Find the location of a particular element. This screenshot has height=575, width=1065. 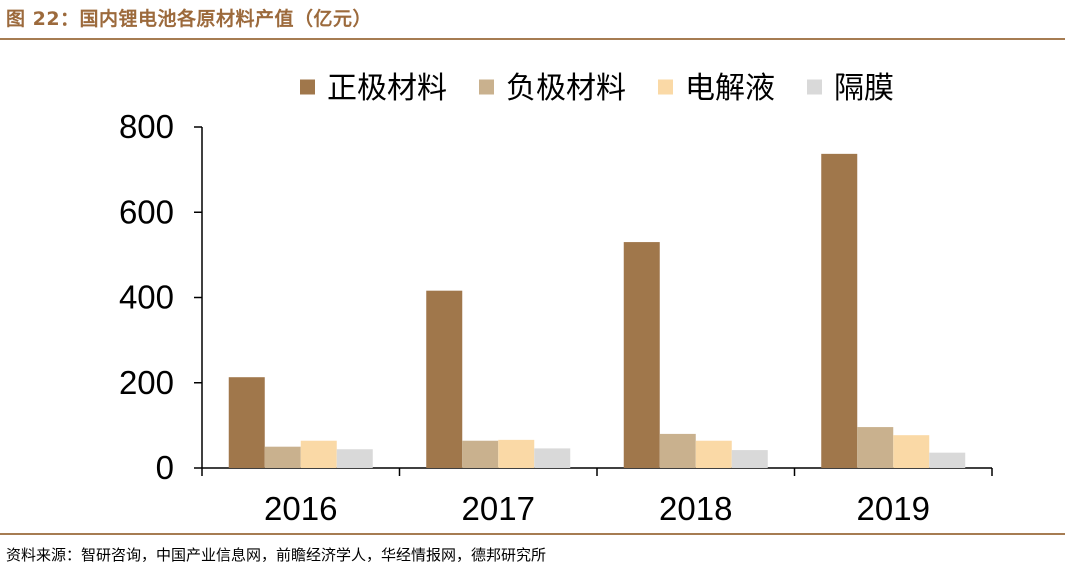

legend-item: 正极材料 is located at coordinates (373, 88).